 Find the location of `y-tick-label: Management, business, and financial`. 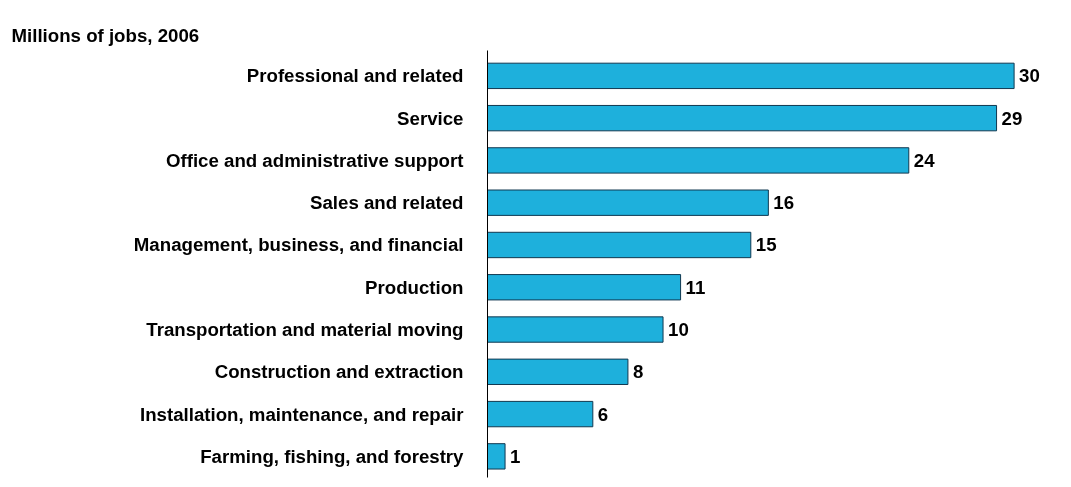

y-tick-label: Management, business, and financial is located at coordinates (298, 245).